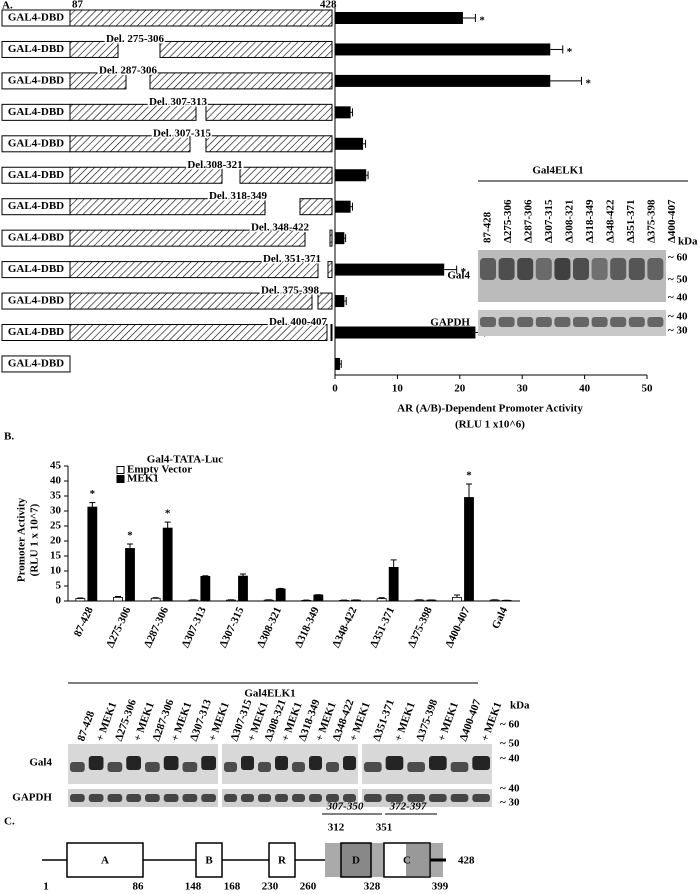  I want to click on y-tick-label: 45, so click(56, 466).